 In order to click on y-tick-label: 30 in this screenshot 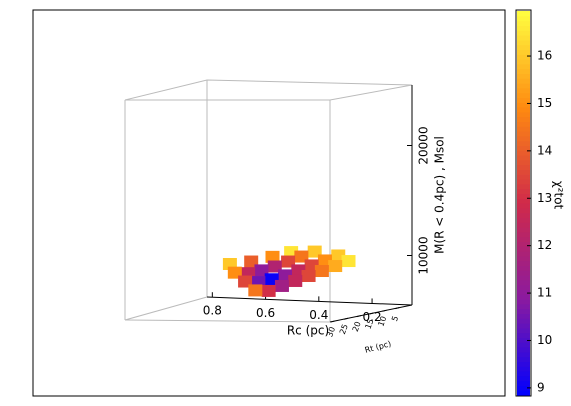, I will do `click(331, 332)`.